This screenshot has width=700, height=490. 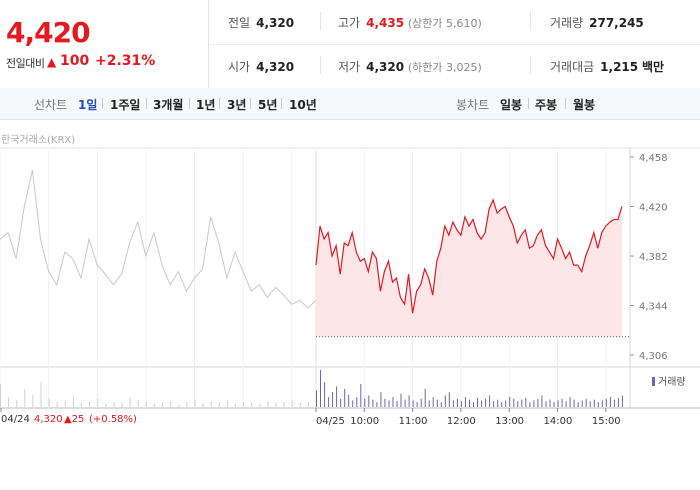 What do you see at coordinates (469, 268) in the screenshot?
I see `current-day-area` at bounding box center [469, 268].